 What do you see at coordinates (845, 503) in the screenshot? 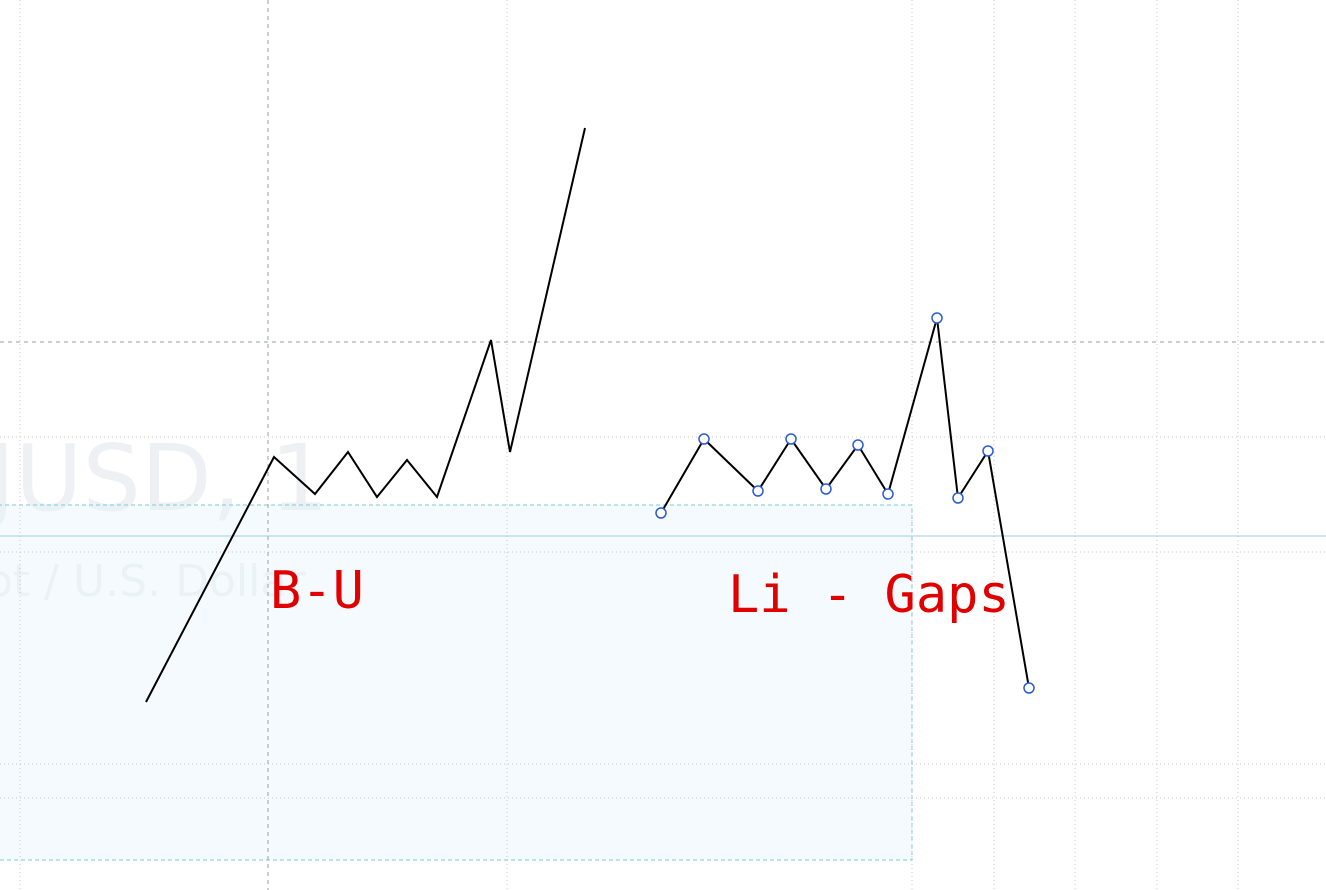
I see `anchor-points` at bounding box center [845, 503].